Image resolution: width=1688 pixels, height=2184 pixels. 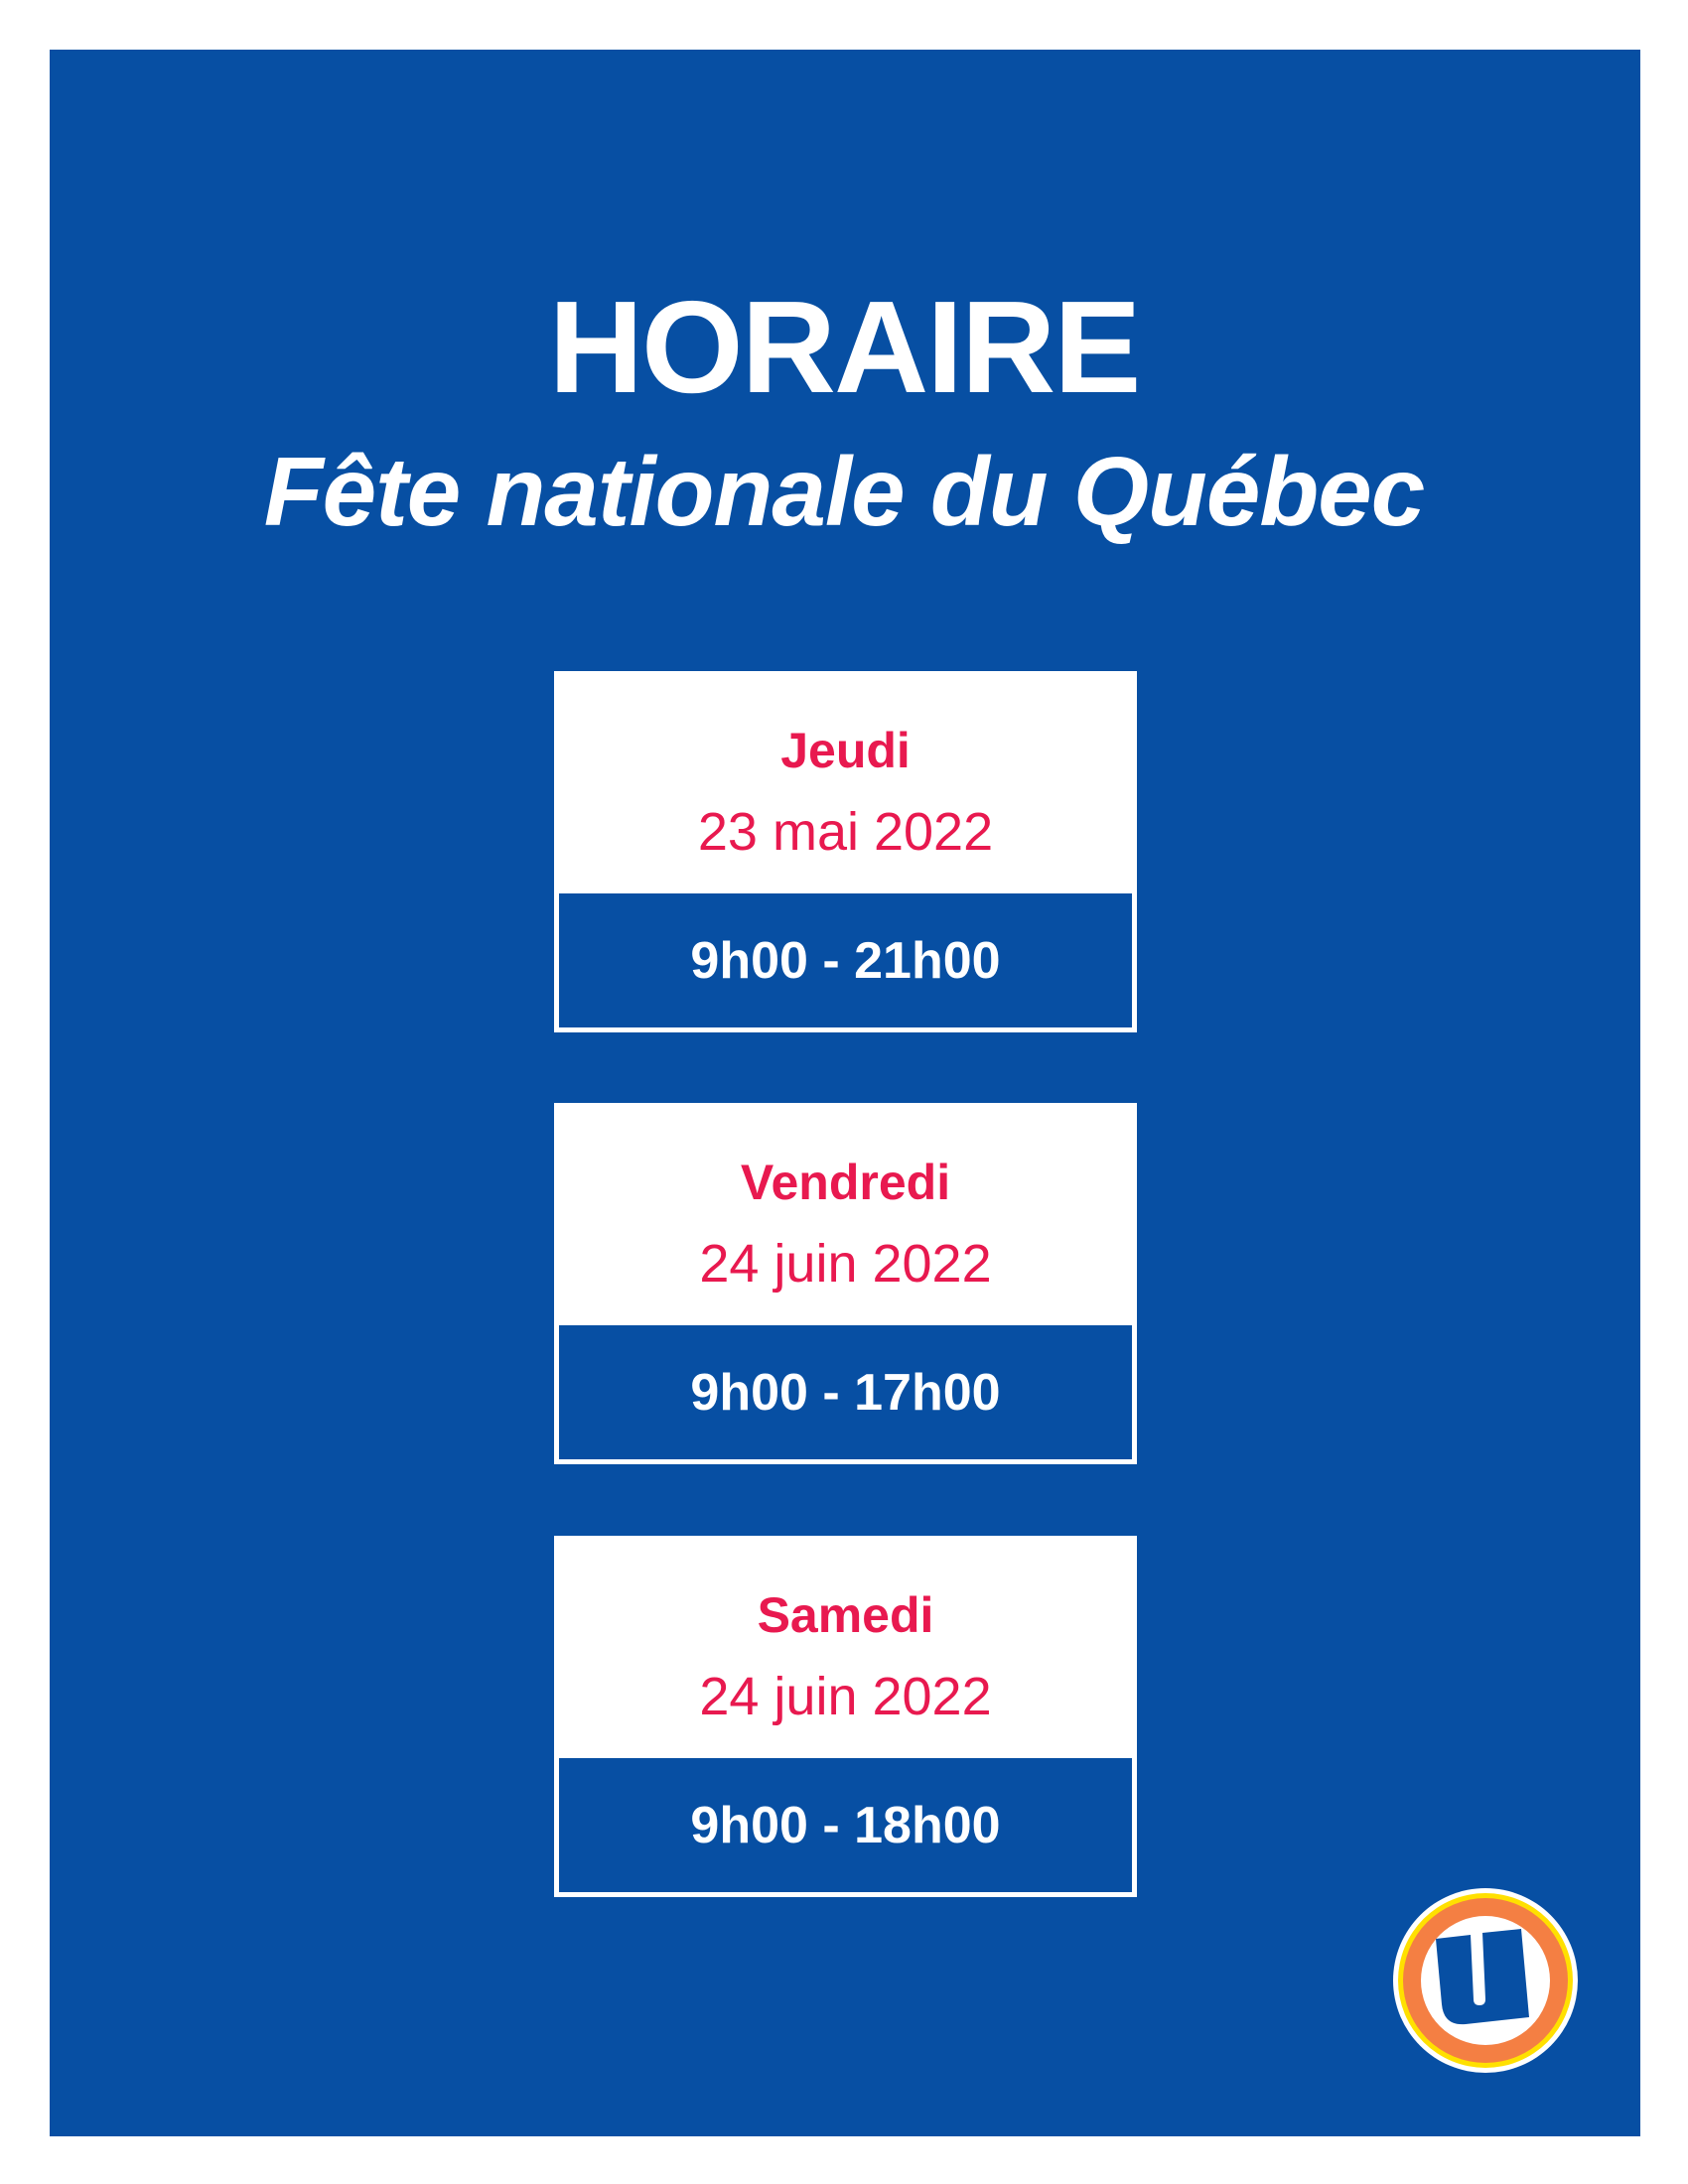 I want to click on hours-band: 9h00 - 17h00, so click(x=845, y=1392).